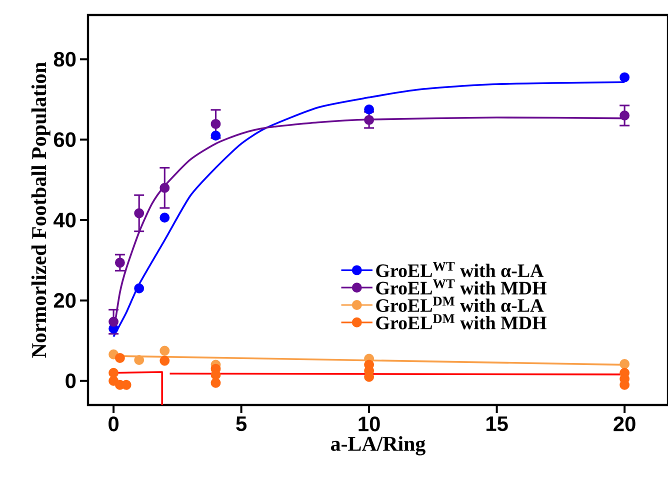 The width and height of the screenshot is (668, 490). Describe the element at coordinates (497, 424) in the screenshot. I see `x-tick-label: 15` at that location.